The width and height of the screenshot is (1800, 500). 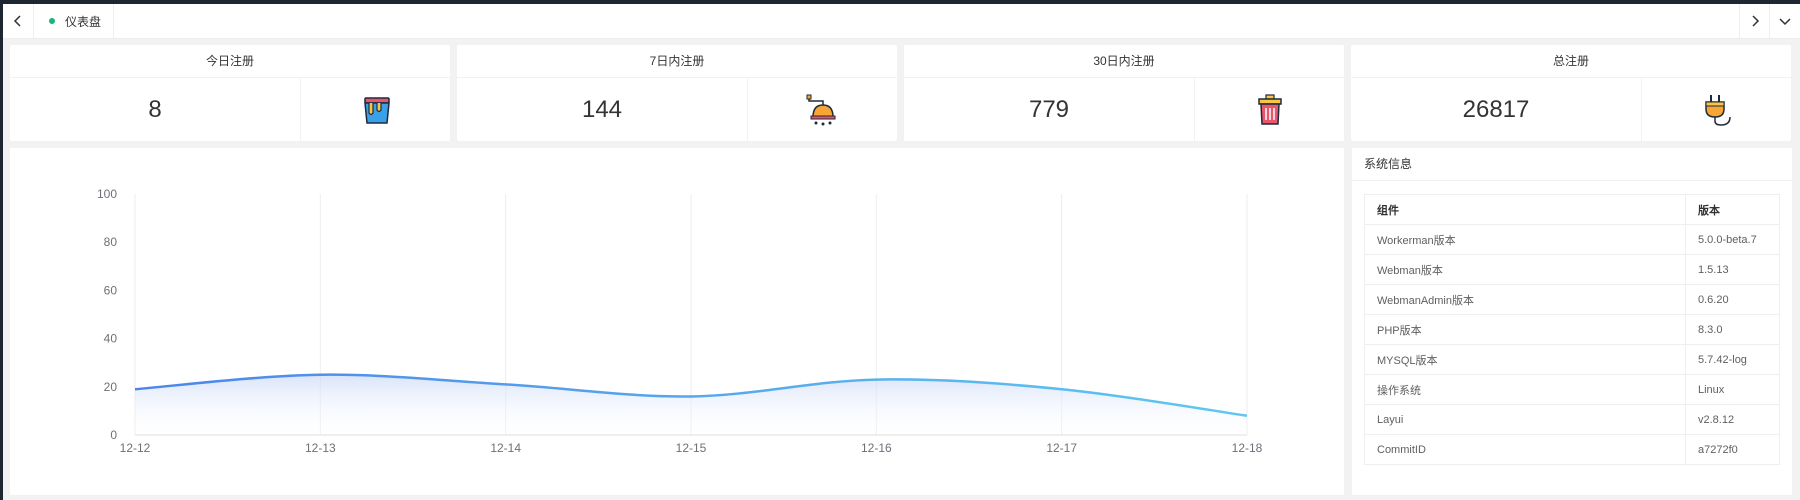 I want to click on row-component: Workerman版本, so click(x=1525, y=239).